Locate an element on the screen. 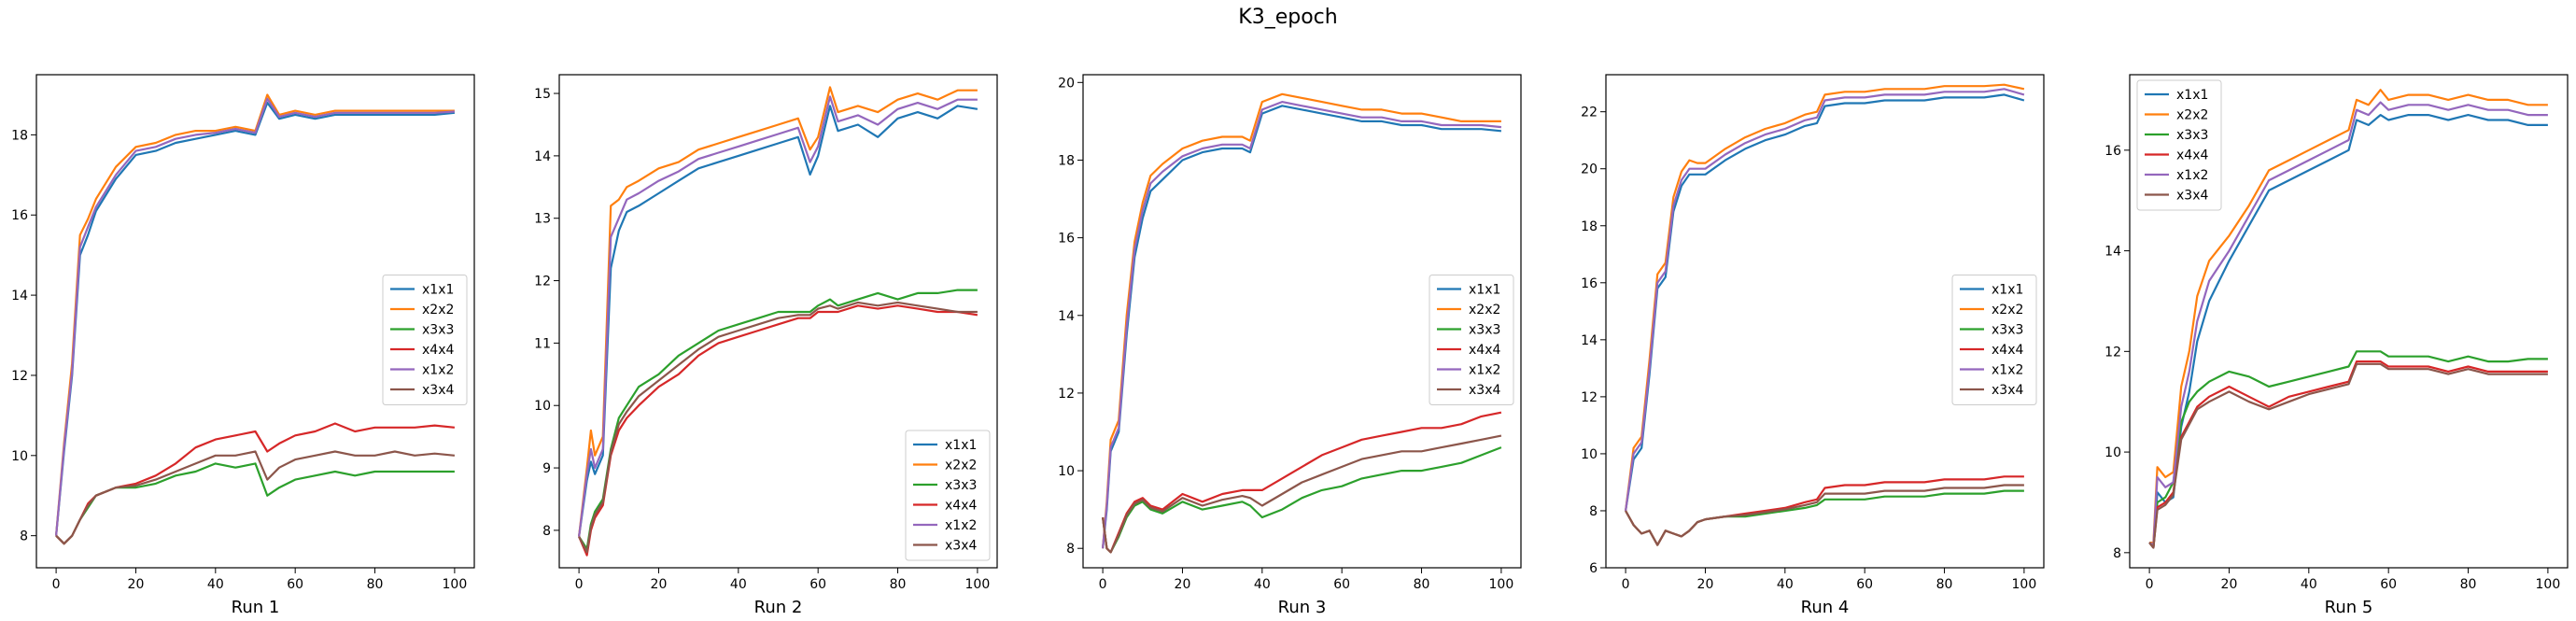 Image resolution: width=2576 pixels, height=621 pixels. y-tick-label: 6 is located at coordinates (1593, 569).